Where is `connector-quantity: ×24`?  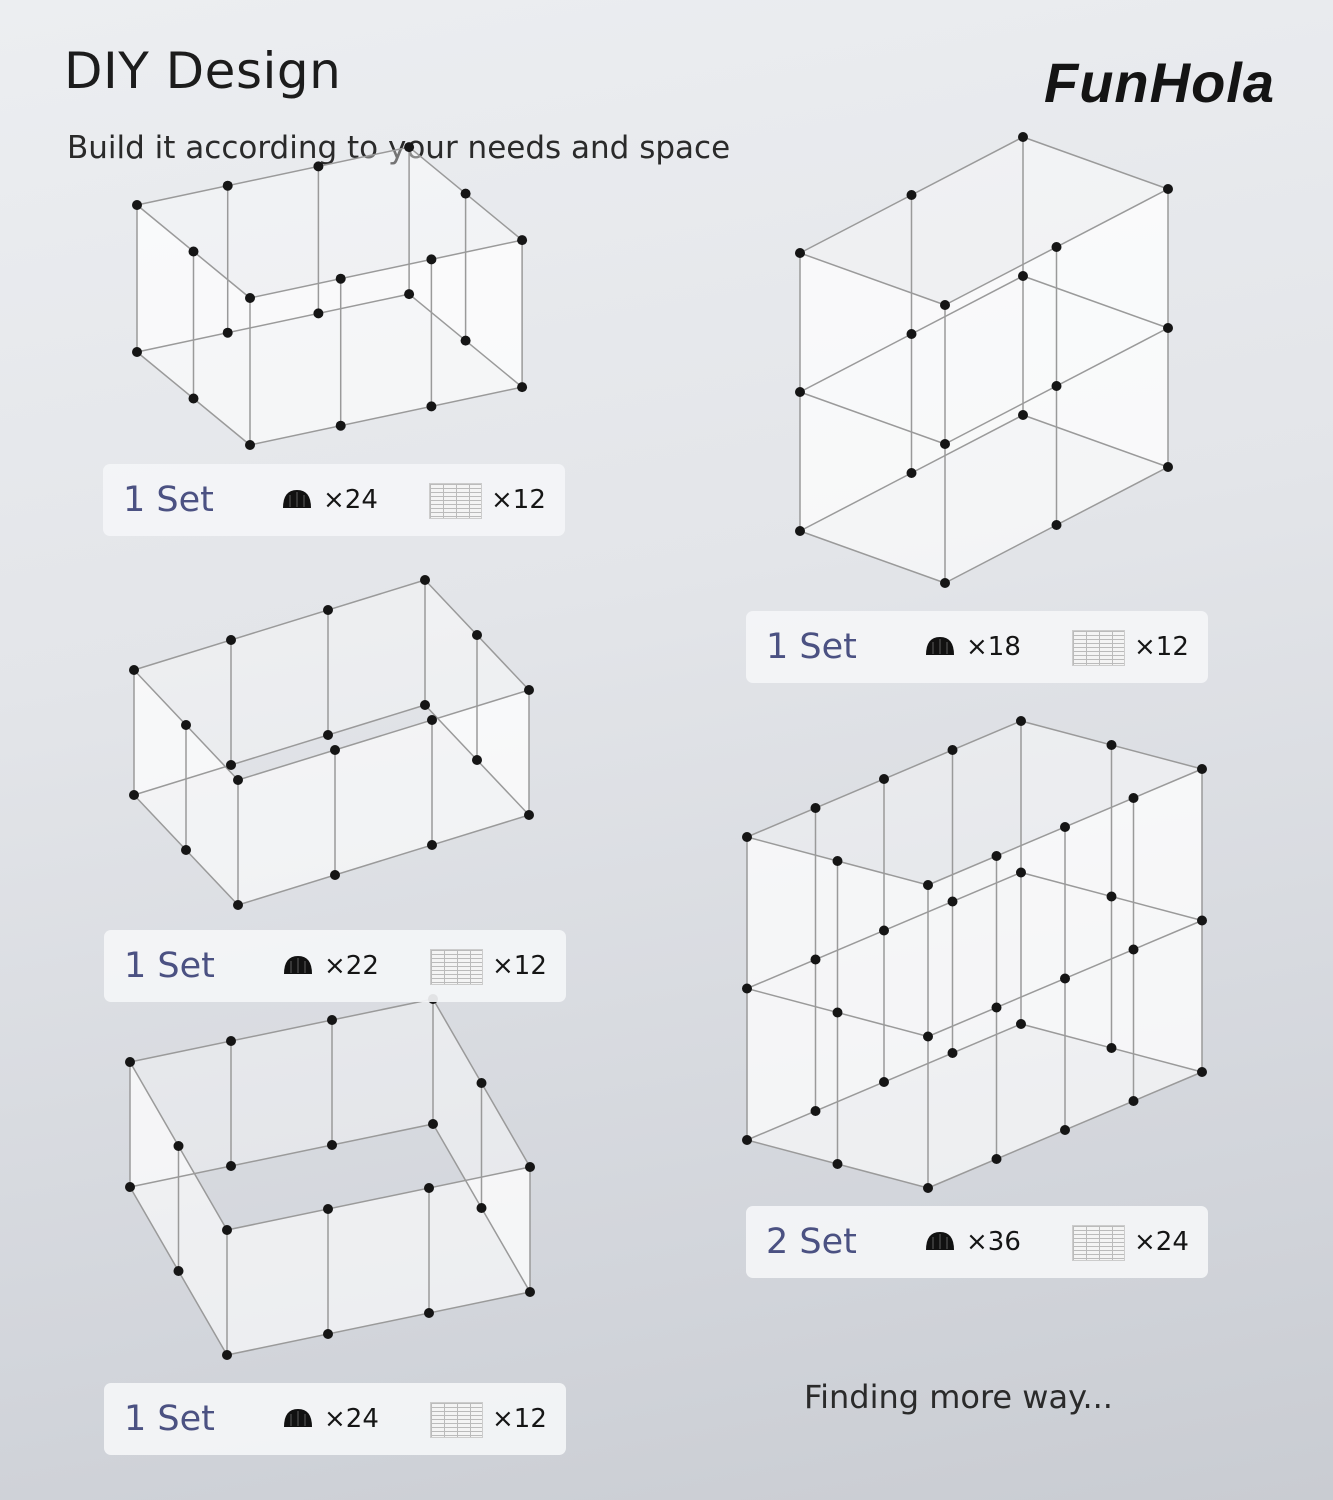
connector-quantity: ×24 is located at coordinates (351, 1419).